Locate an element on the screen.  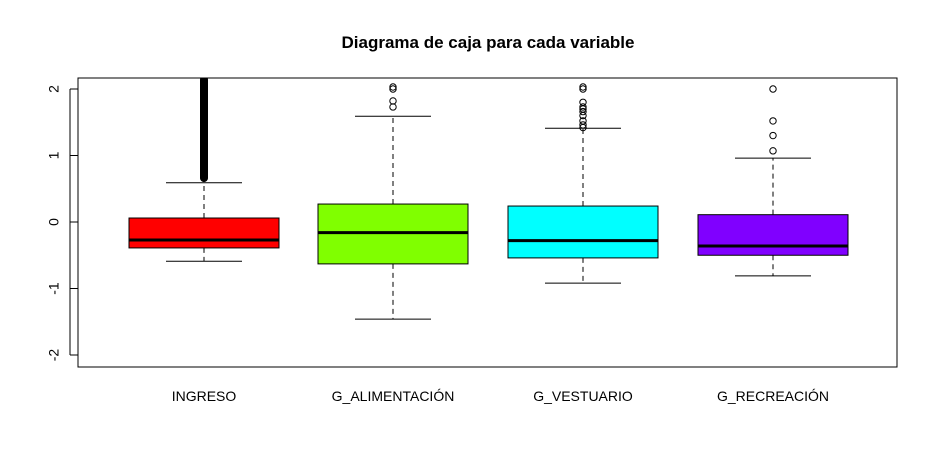
y-tick-label: 2 is located at coordinates (54, 89).